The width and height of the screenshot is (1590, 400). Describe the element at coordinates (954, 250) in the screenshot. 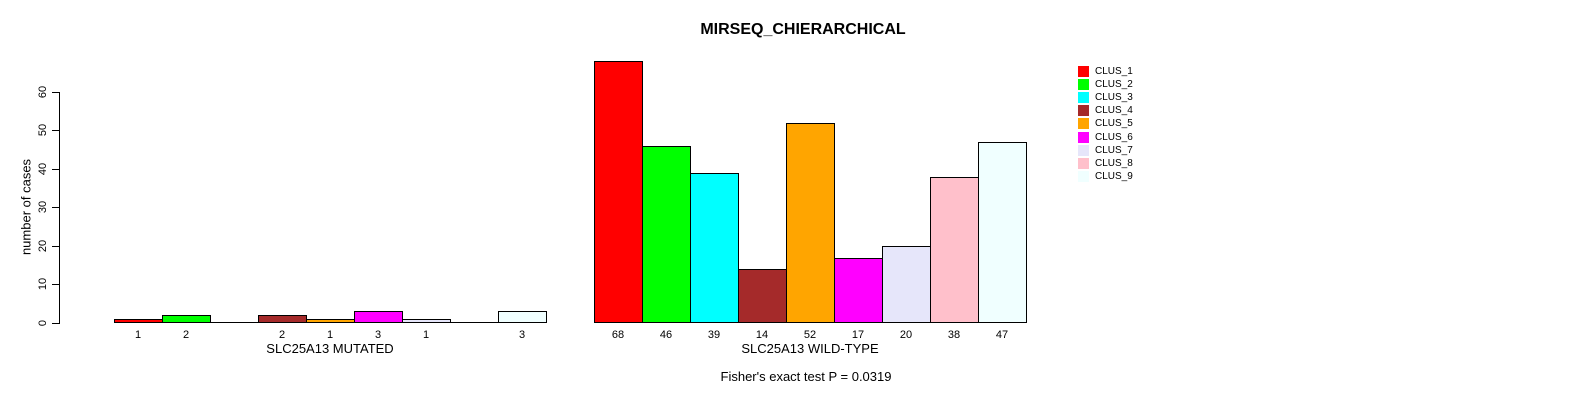

I see `bar-clus_8-wildtype` at that location.